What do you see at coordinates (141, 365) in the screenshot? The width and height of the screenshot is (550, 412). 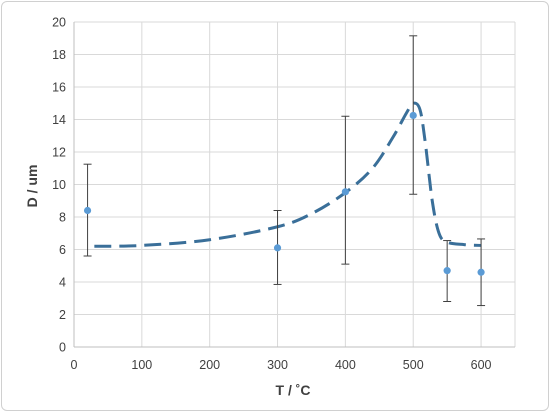 I see `x-tick-label: 100` at bounding box center [141, 365].